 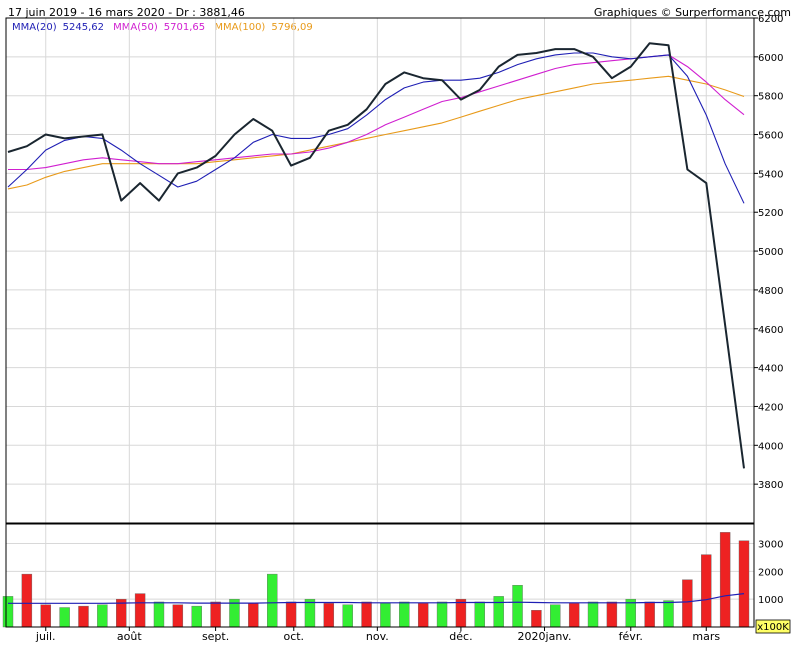 What do you see at coordinates (770, 369) in the screenshot?
I see `price-tick-label: 4400` at bounding box center [770, 369].